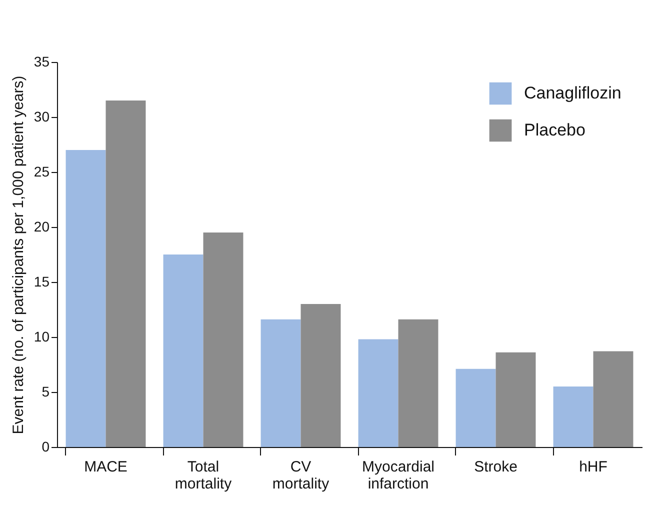  I want to click on y-tick-label: 30, so click(42, 116).